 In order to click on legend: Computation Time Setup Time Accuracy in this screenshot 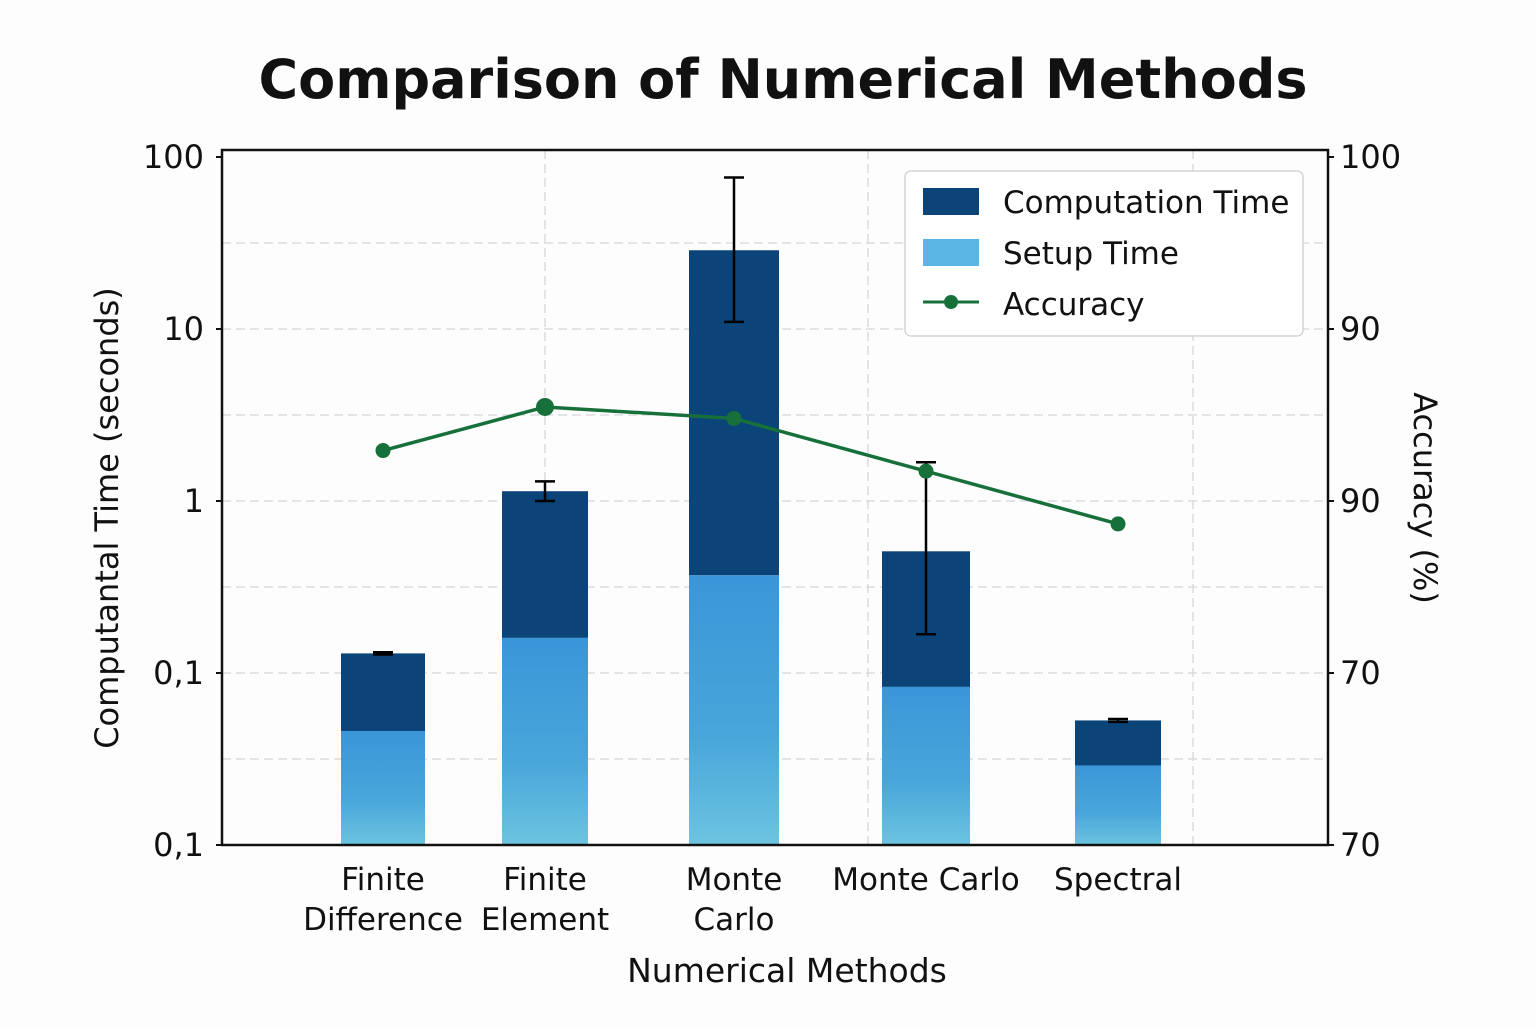, I will do `click(1104, 253)`.